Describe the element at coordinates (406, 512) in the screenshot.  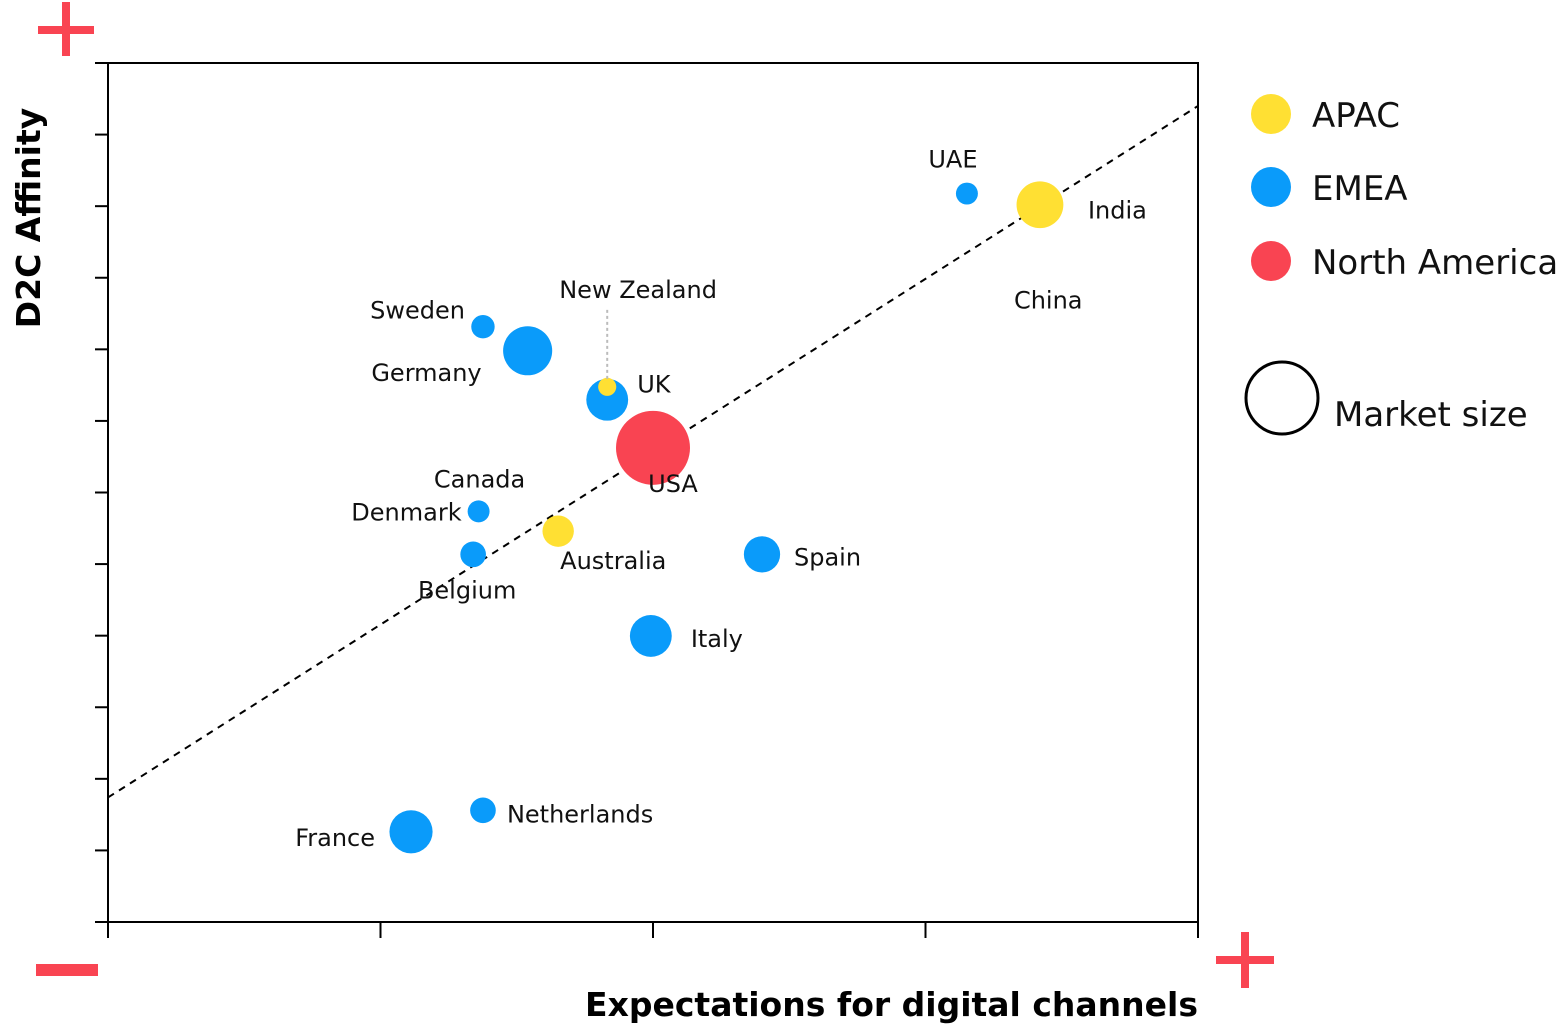
I see `label-denmark: Denmark` at that location.